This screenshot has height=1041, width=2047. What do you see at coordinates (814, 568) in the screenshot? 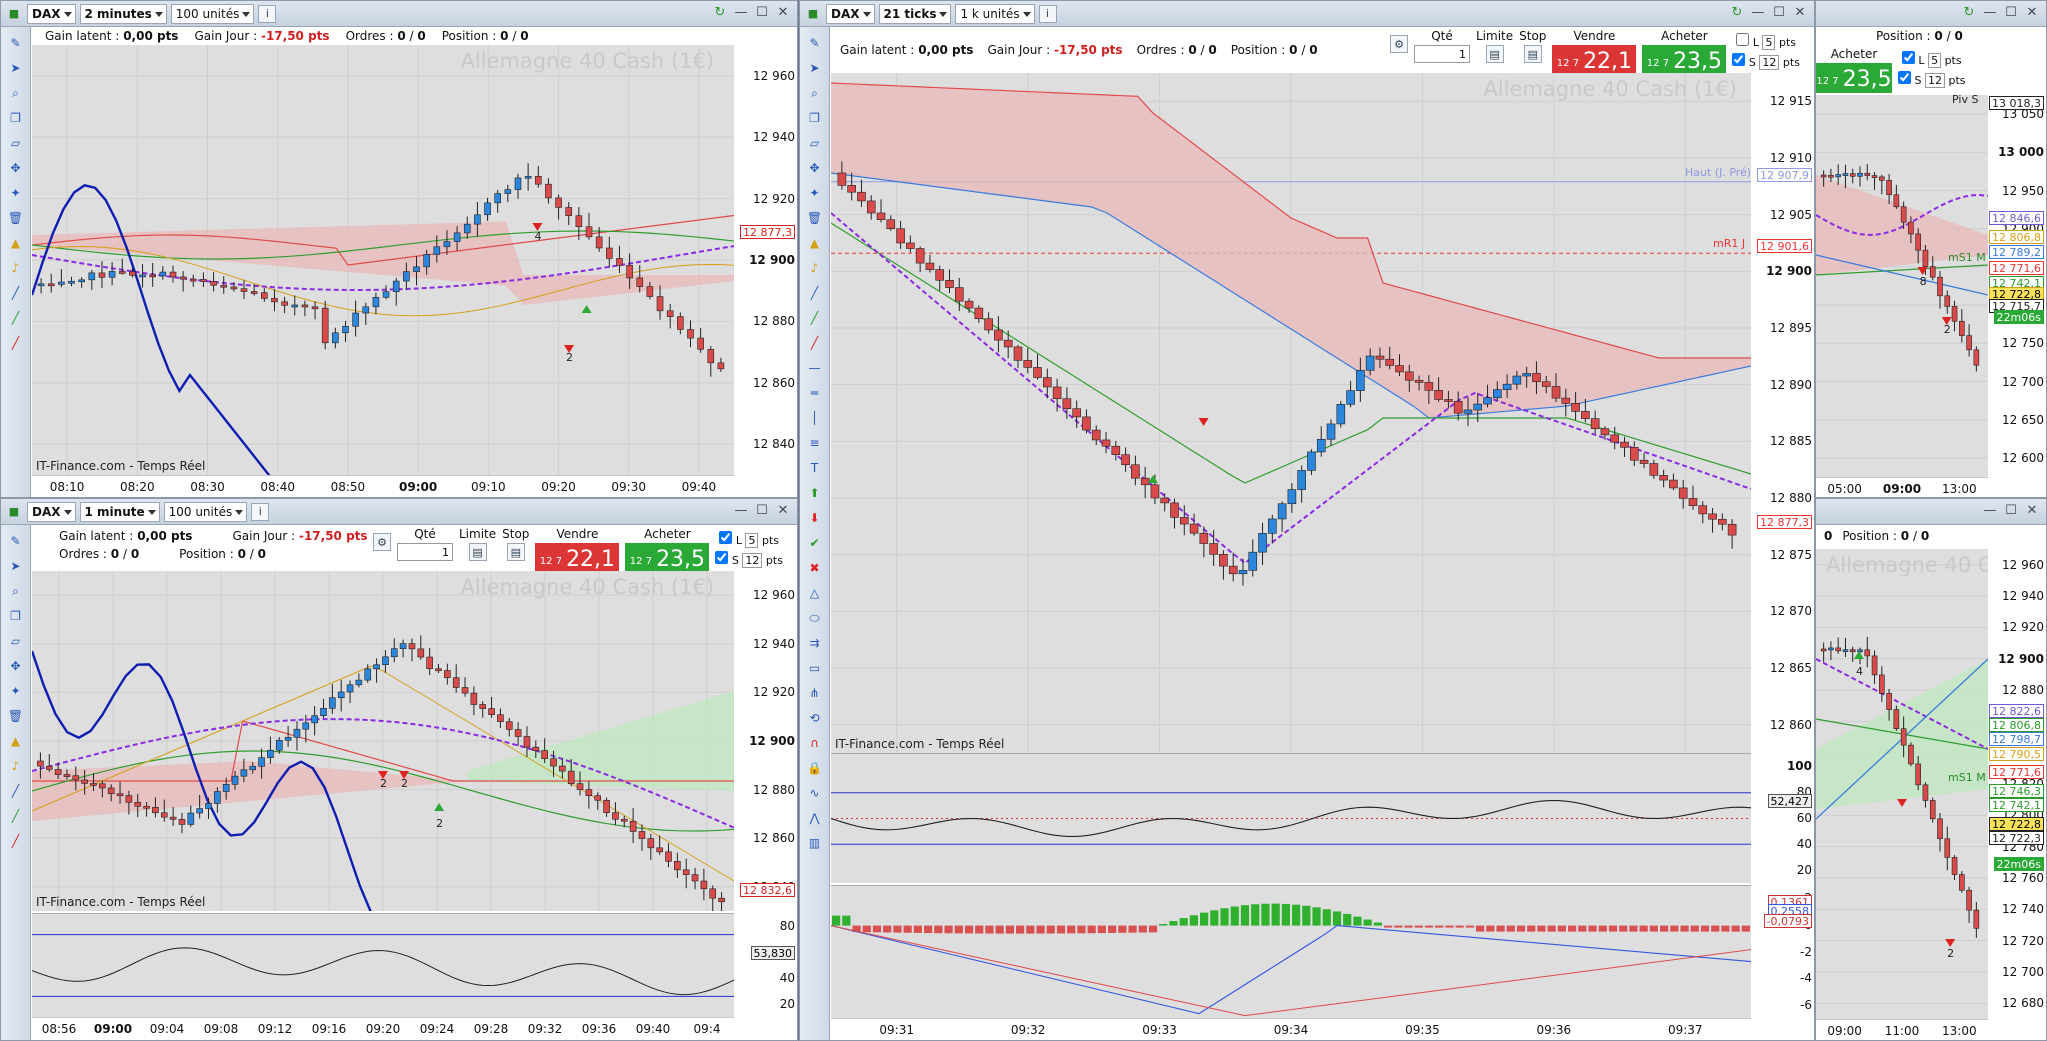
I see `cross-icon: ✖` at bounding box center [814, 568].